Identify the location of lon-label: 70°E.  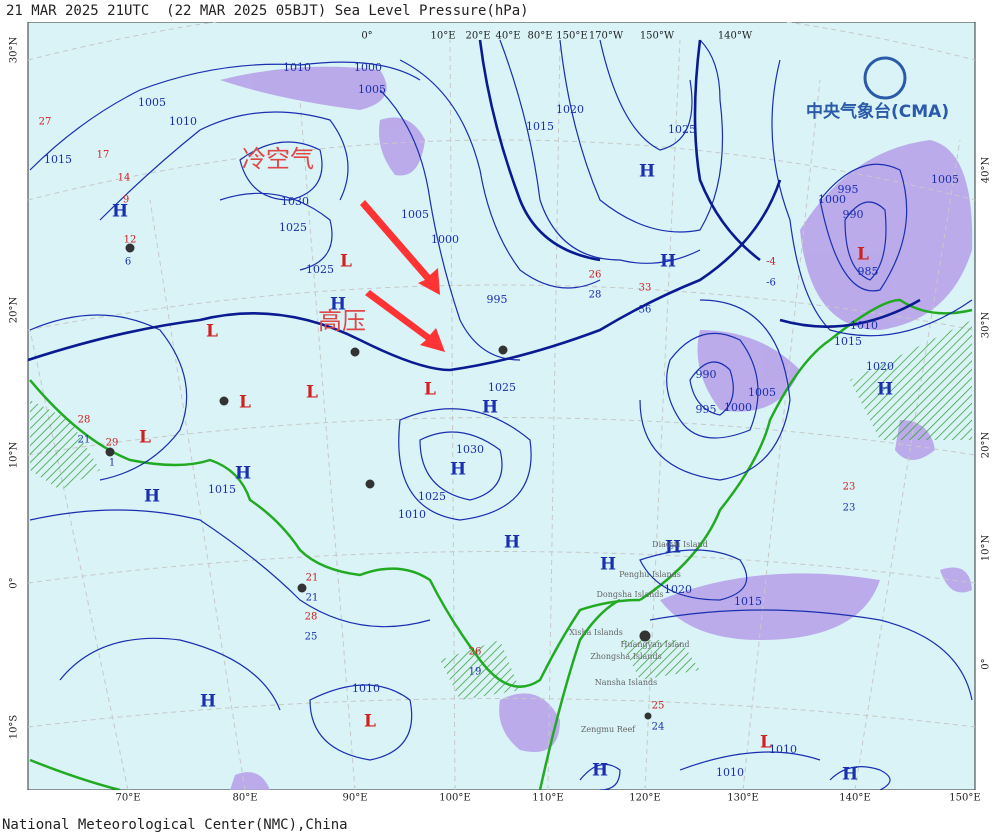
(127, 798).